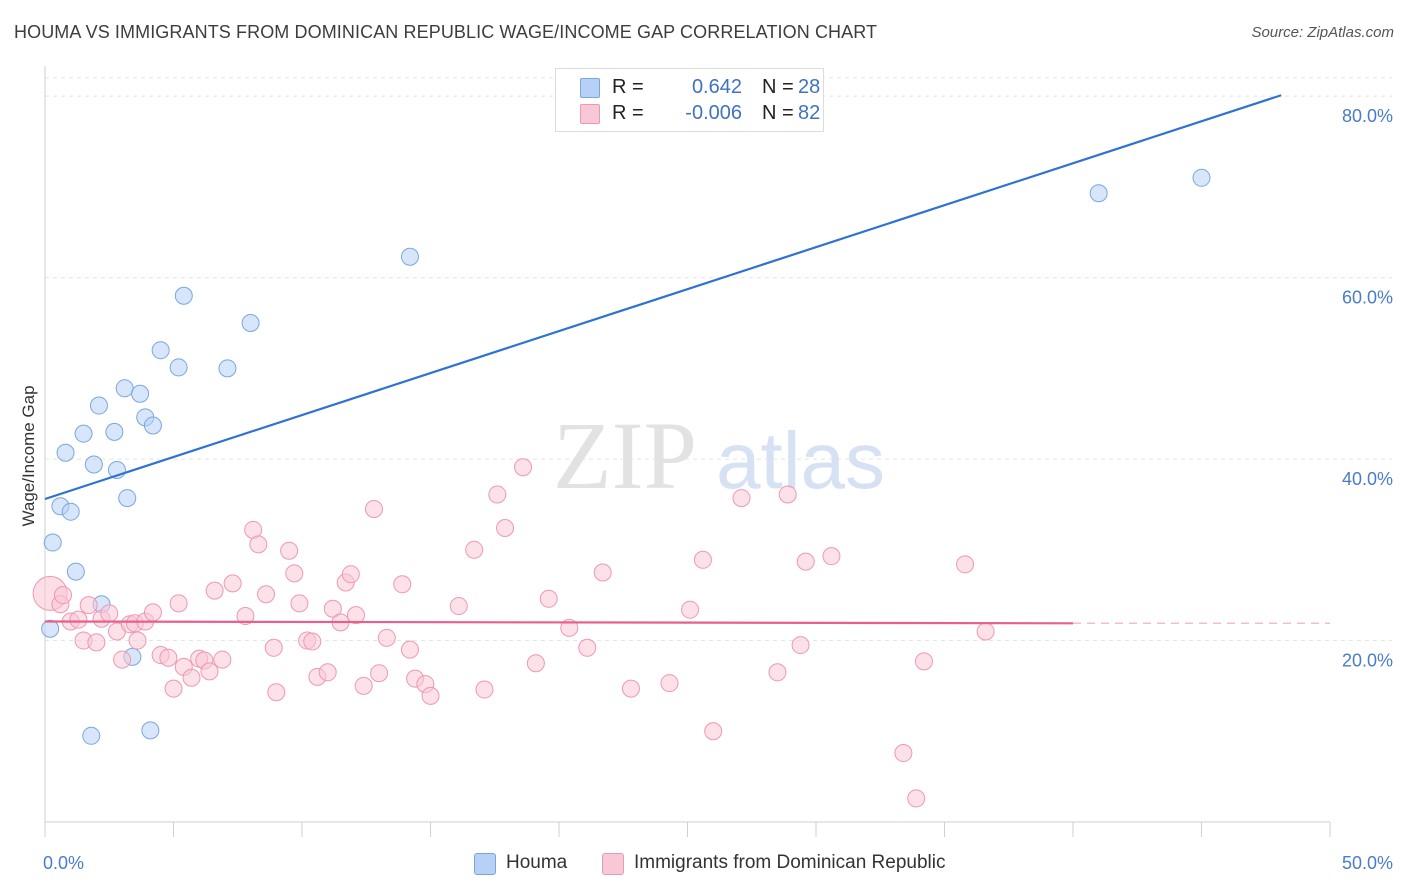 Image resolution: width=1406 pixels, height=892 pixels. What do you see at coordinates (790, 862) in the screenshot?
I see `series-label-dominican: Immigrants from Dominican Republic` at bounding box center [790, 862].